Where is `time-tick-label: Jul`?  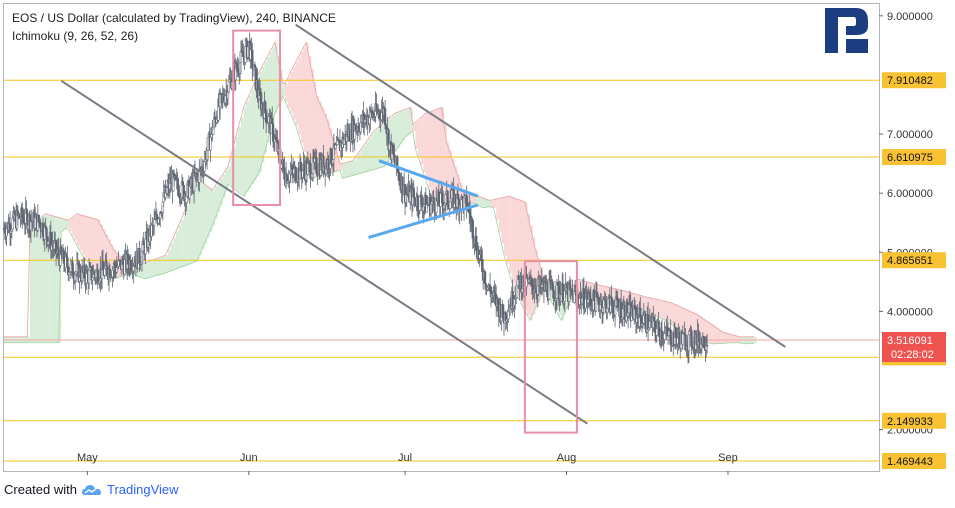
time-tick-label: Jul is located at coordinates (405, 458).